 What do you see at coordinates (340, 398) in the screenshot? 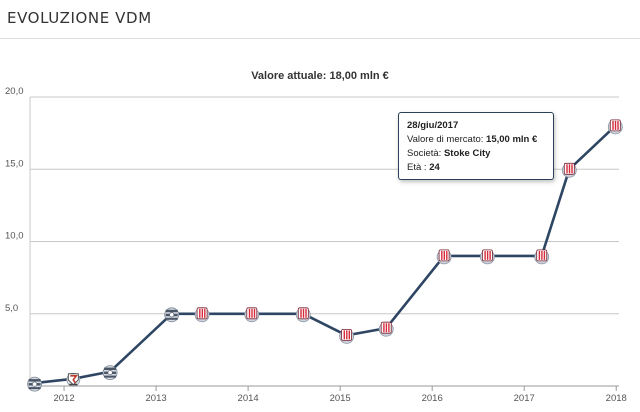
I see `x-tick-label: 2015` at bounding box center [340, 398].